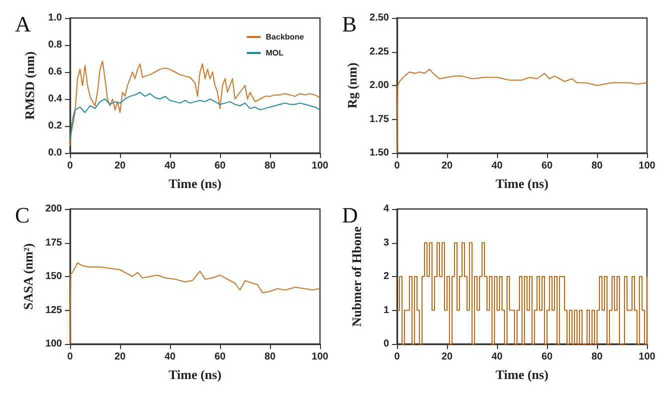  What do you see at coordinates (55, 153) in the screenshot?
I see `y-tick-label: 0.0` at bounding box center [55, 153].